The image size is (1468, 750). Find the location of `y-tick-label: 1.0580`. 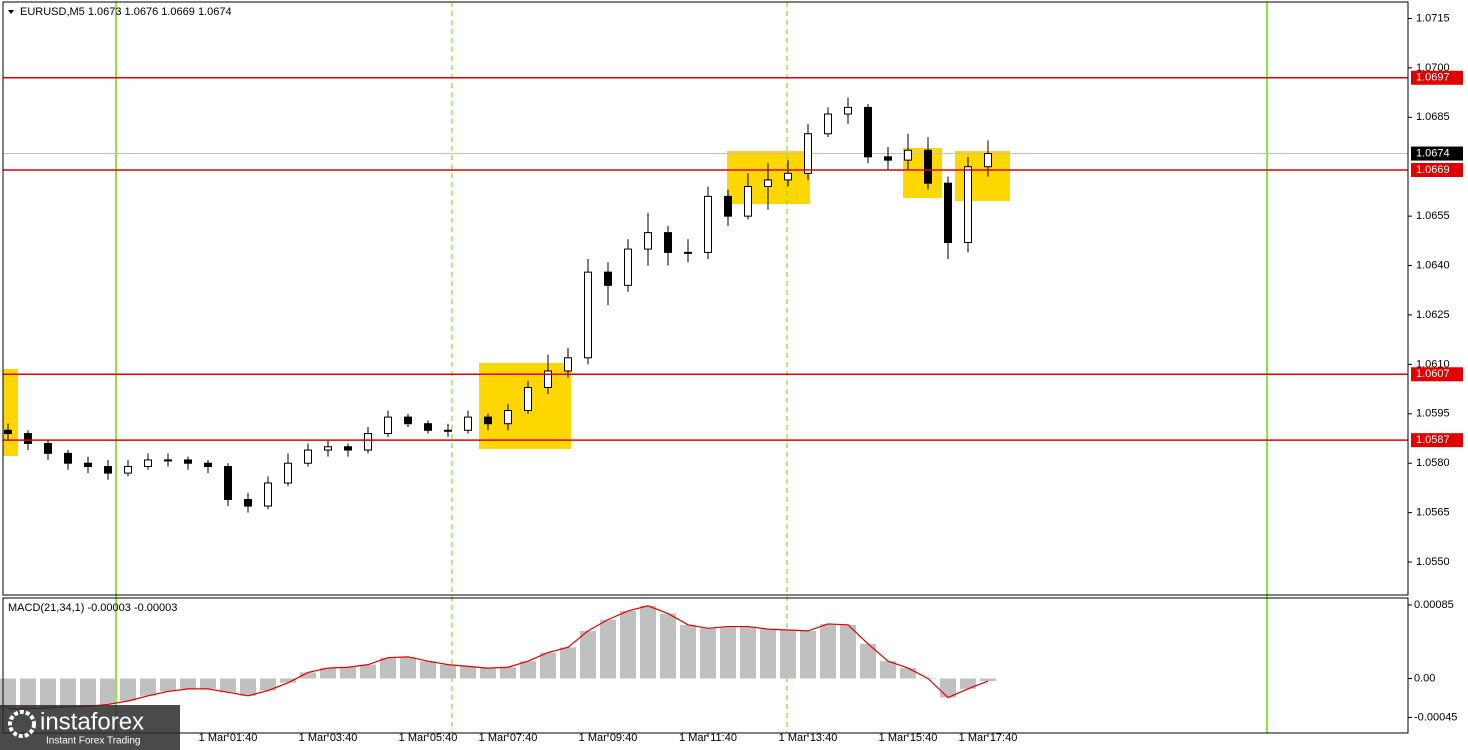

y-tick-label: 1.0580 is located at coordinates (1433, 463).